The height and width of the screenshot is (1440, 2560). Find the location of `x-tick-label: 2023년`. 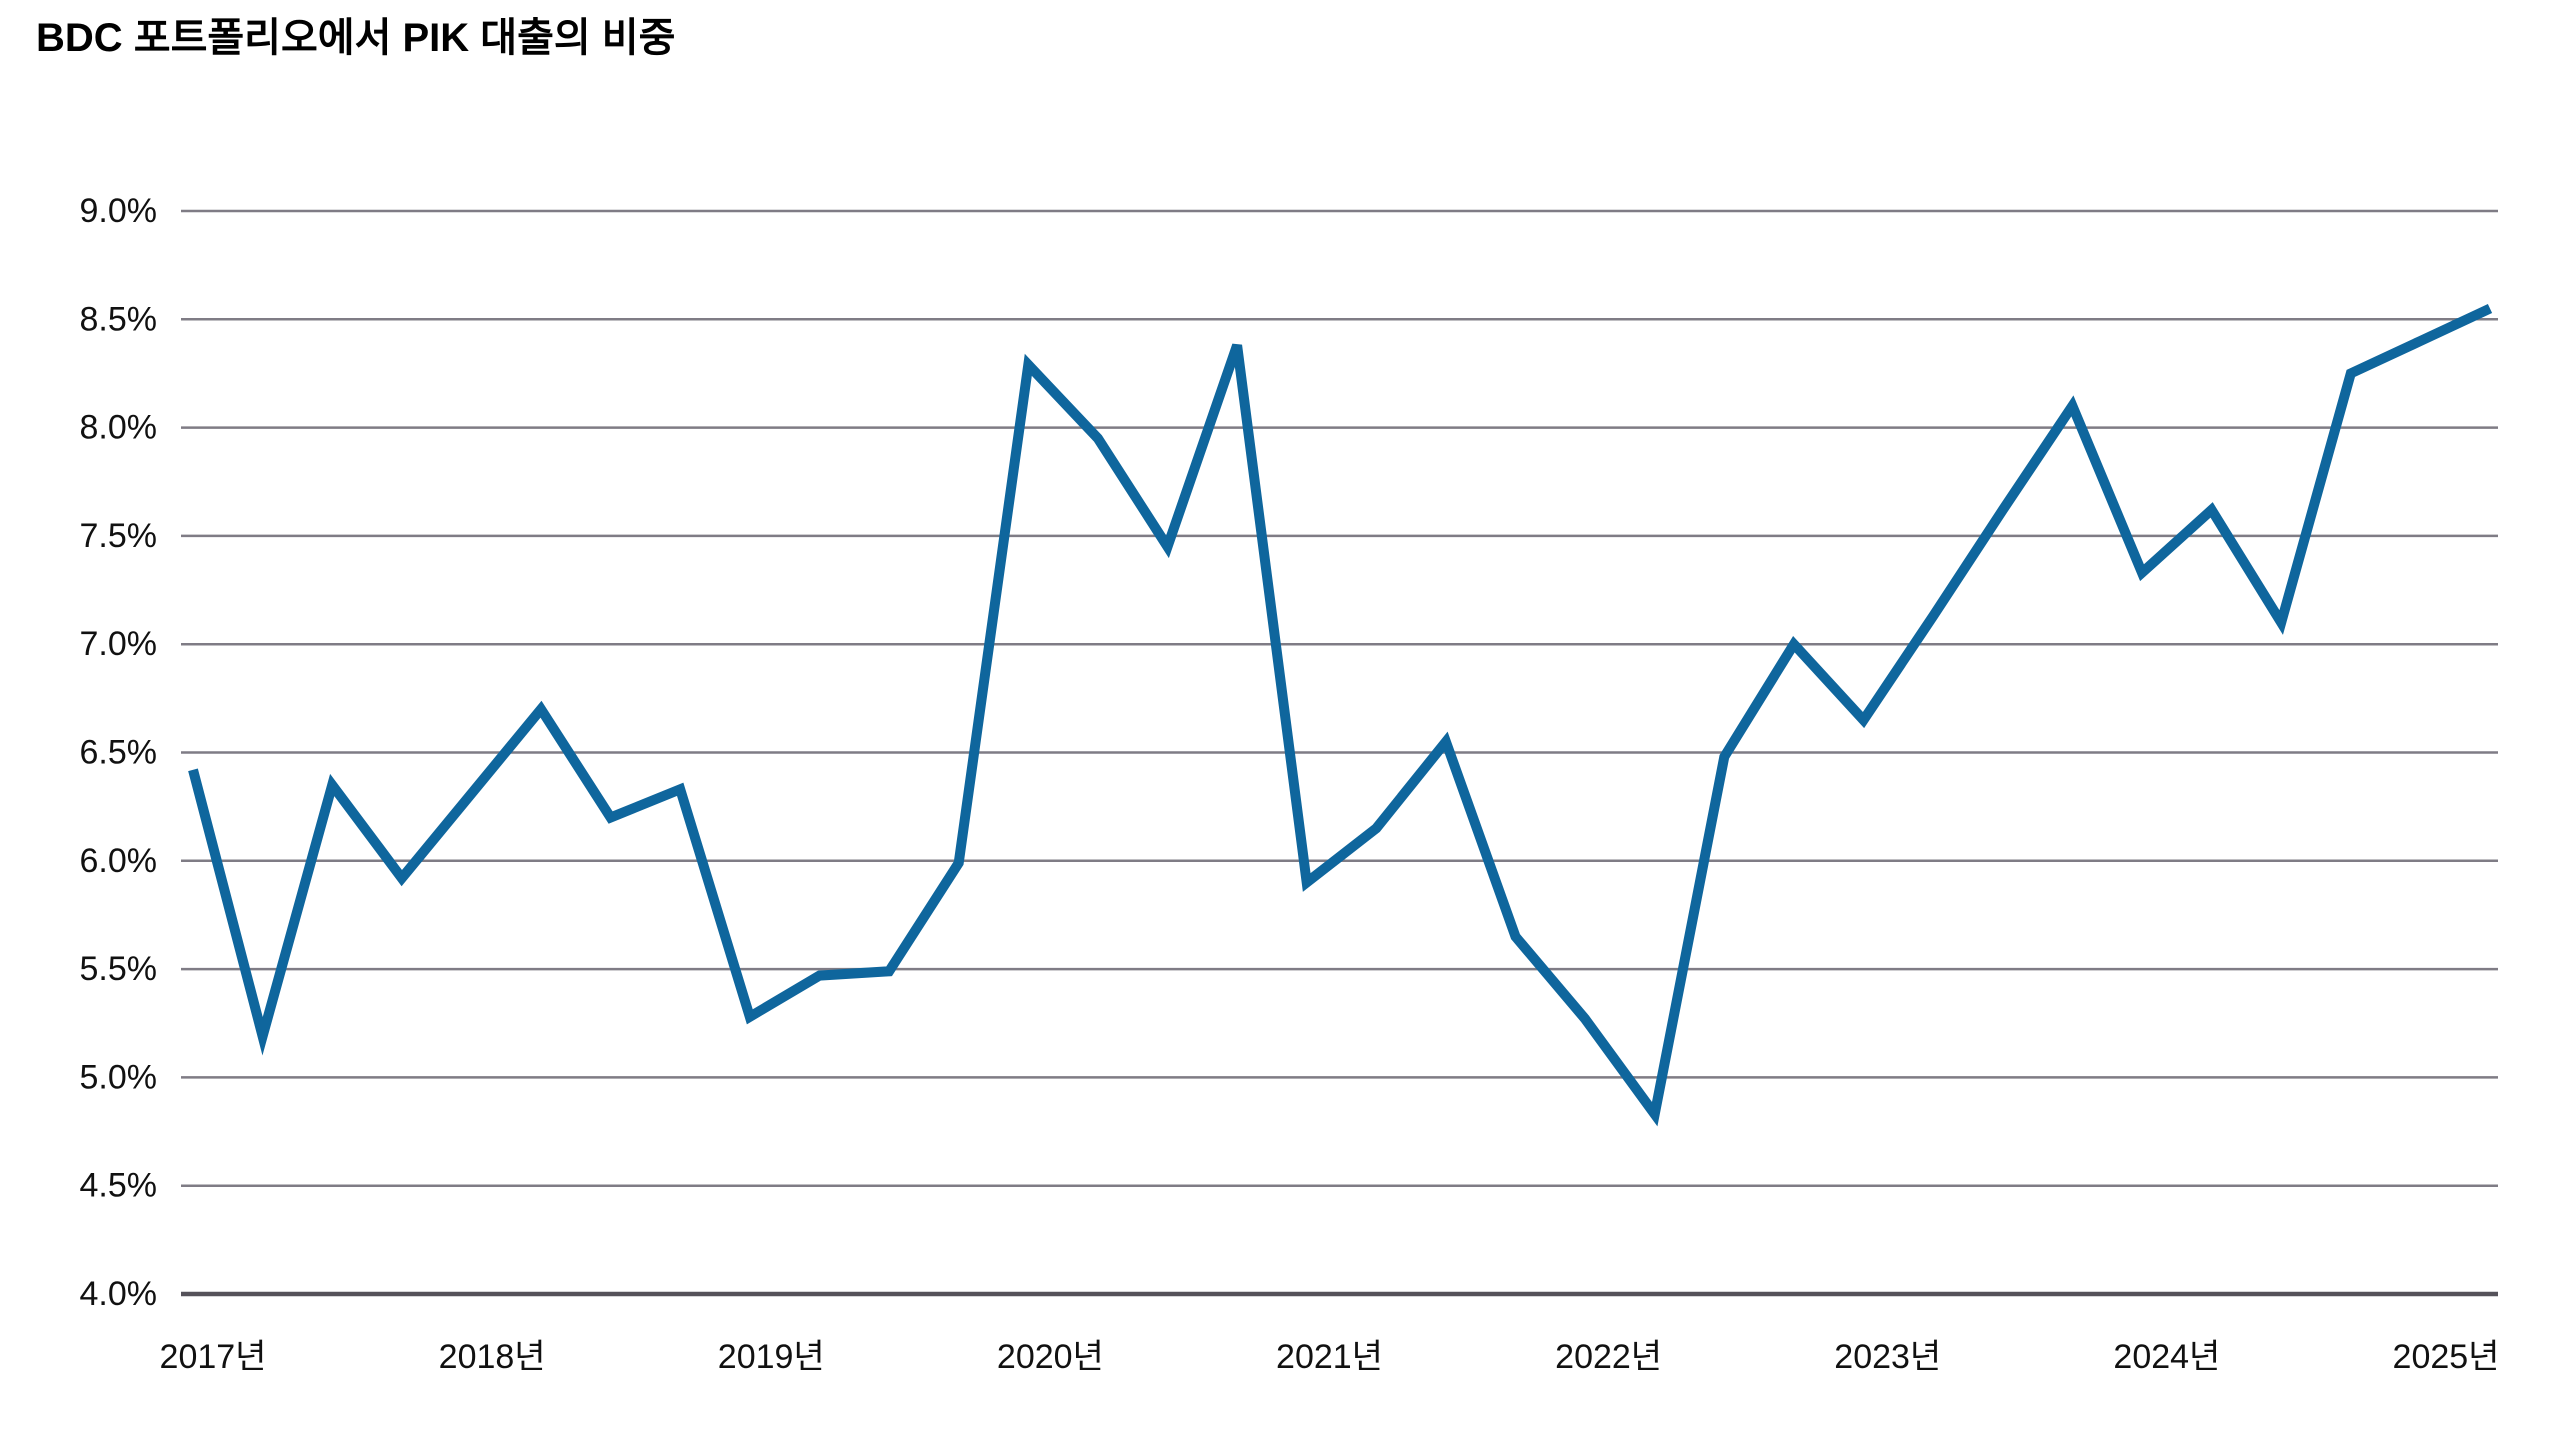

x-tick-label: 2023년 is located at coordinates (1887, 1357).